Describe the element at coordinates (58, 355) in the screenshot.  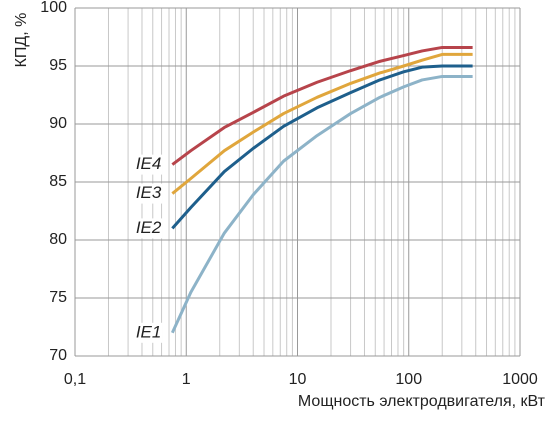
I see `y-tick-label: 70` at that location.